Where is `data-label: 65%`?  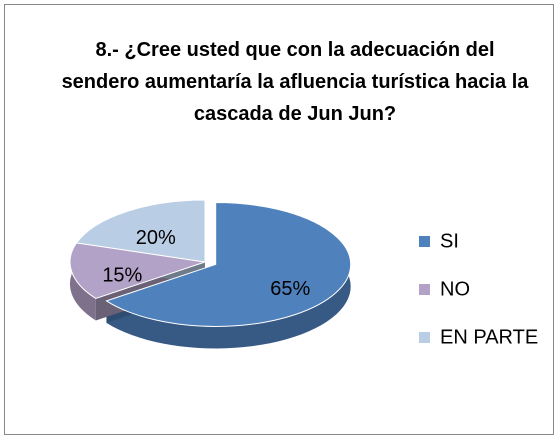 data-label: 65% is located at coordinates (290, 289).